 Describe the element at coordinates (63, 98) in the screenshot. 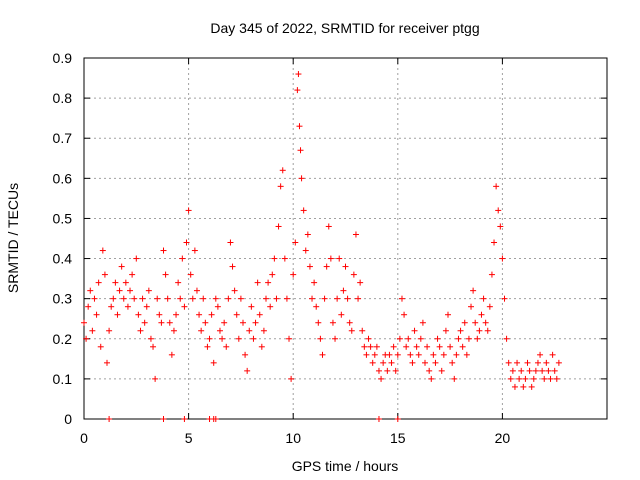

I see `y-tick-label: 0.8` at that location.